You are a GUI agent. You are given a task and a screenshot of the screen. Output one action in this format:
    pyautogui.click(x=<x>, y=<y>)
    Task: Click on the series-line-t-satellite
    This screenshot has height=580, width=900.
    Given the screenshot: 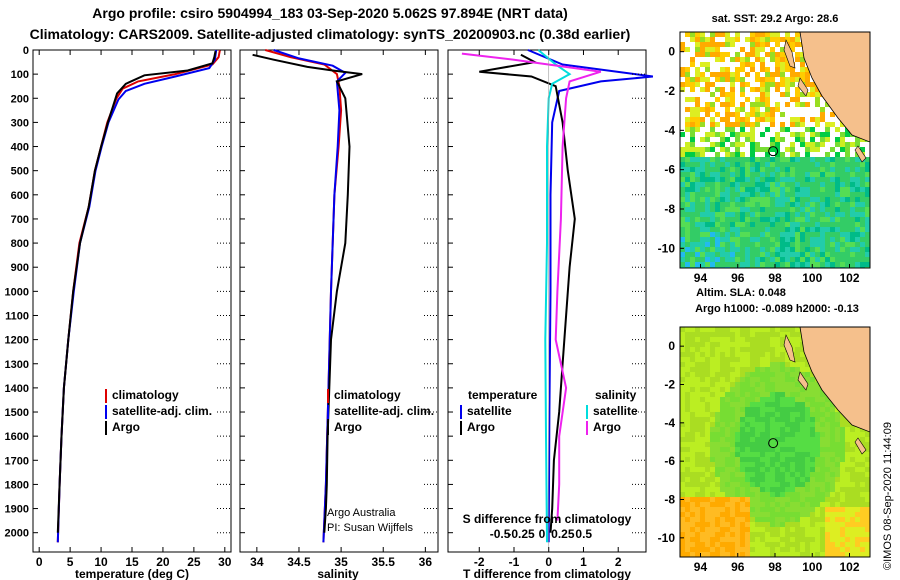 What is the action you would take?
    pyautogui.click(x=590, y=296)
    